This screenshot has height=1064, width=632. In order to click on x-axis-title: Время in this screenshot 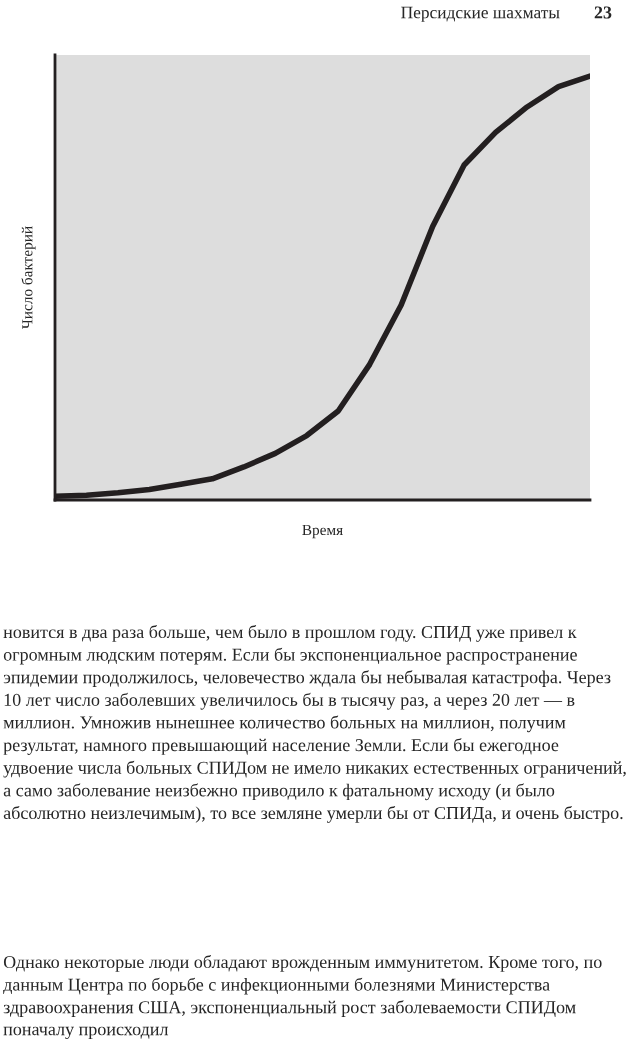, I will do `click(322, 531)`.